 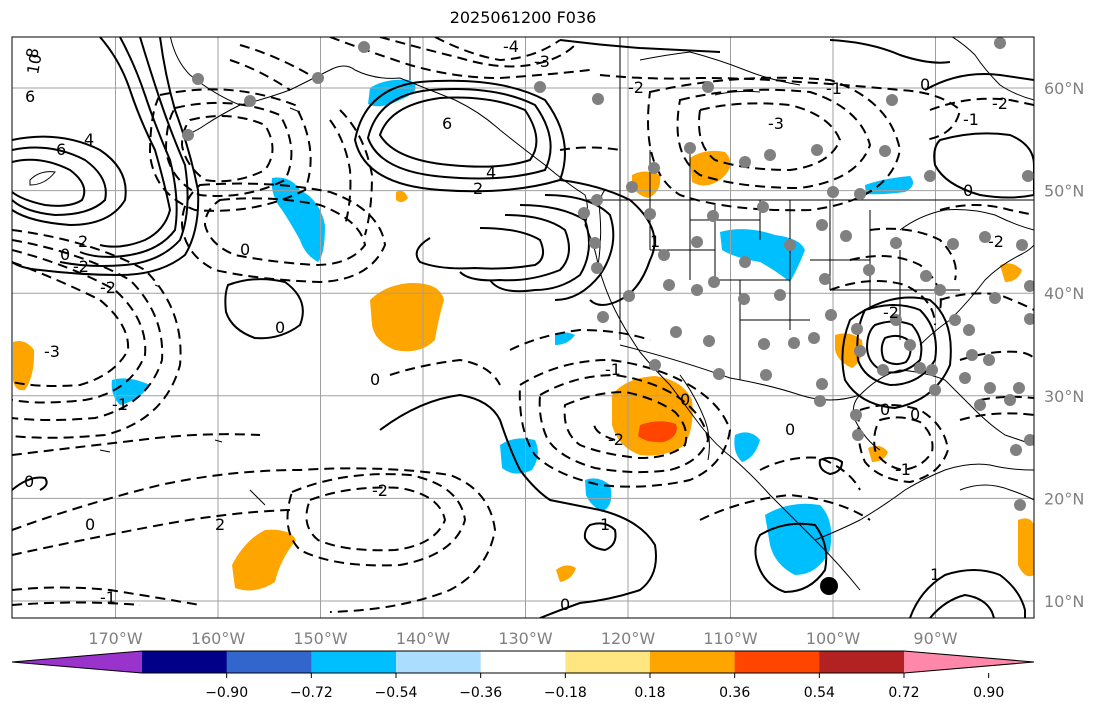 I want to click on latitude-label: 10°N, so click(x=1064, y=601).